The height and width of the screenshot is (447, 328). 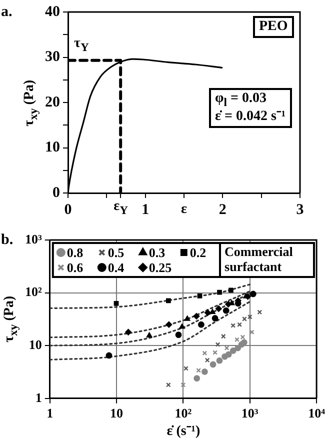 I want to click on x-axis-title: ε̇ (s⁻¹), so click(x=183, y=432).